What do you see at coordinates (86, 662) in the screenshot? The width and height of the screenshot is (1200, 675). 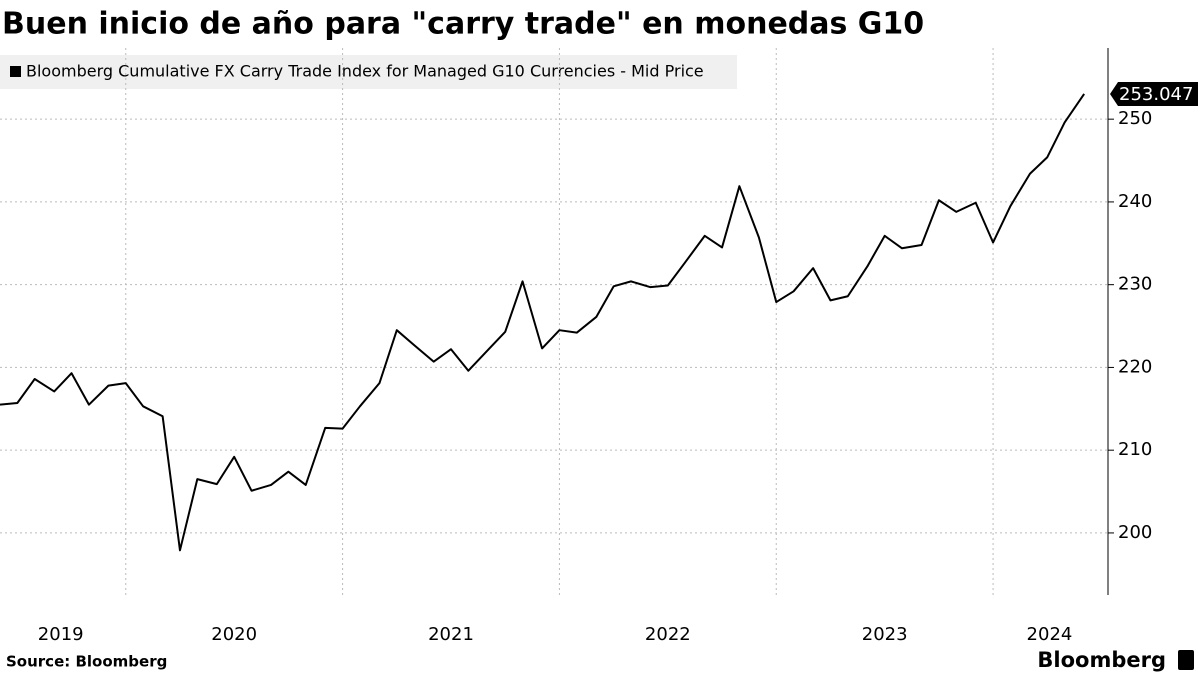 I see `source: Source: Bloomberg` at bounding box center [86, 662].